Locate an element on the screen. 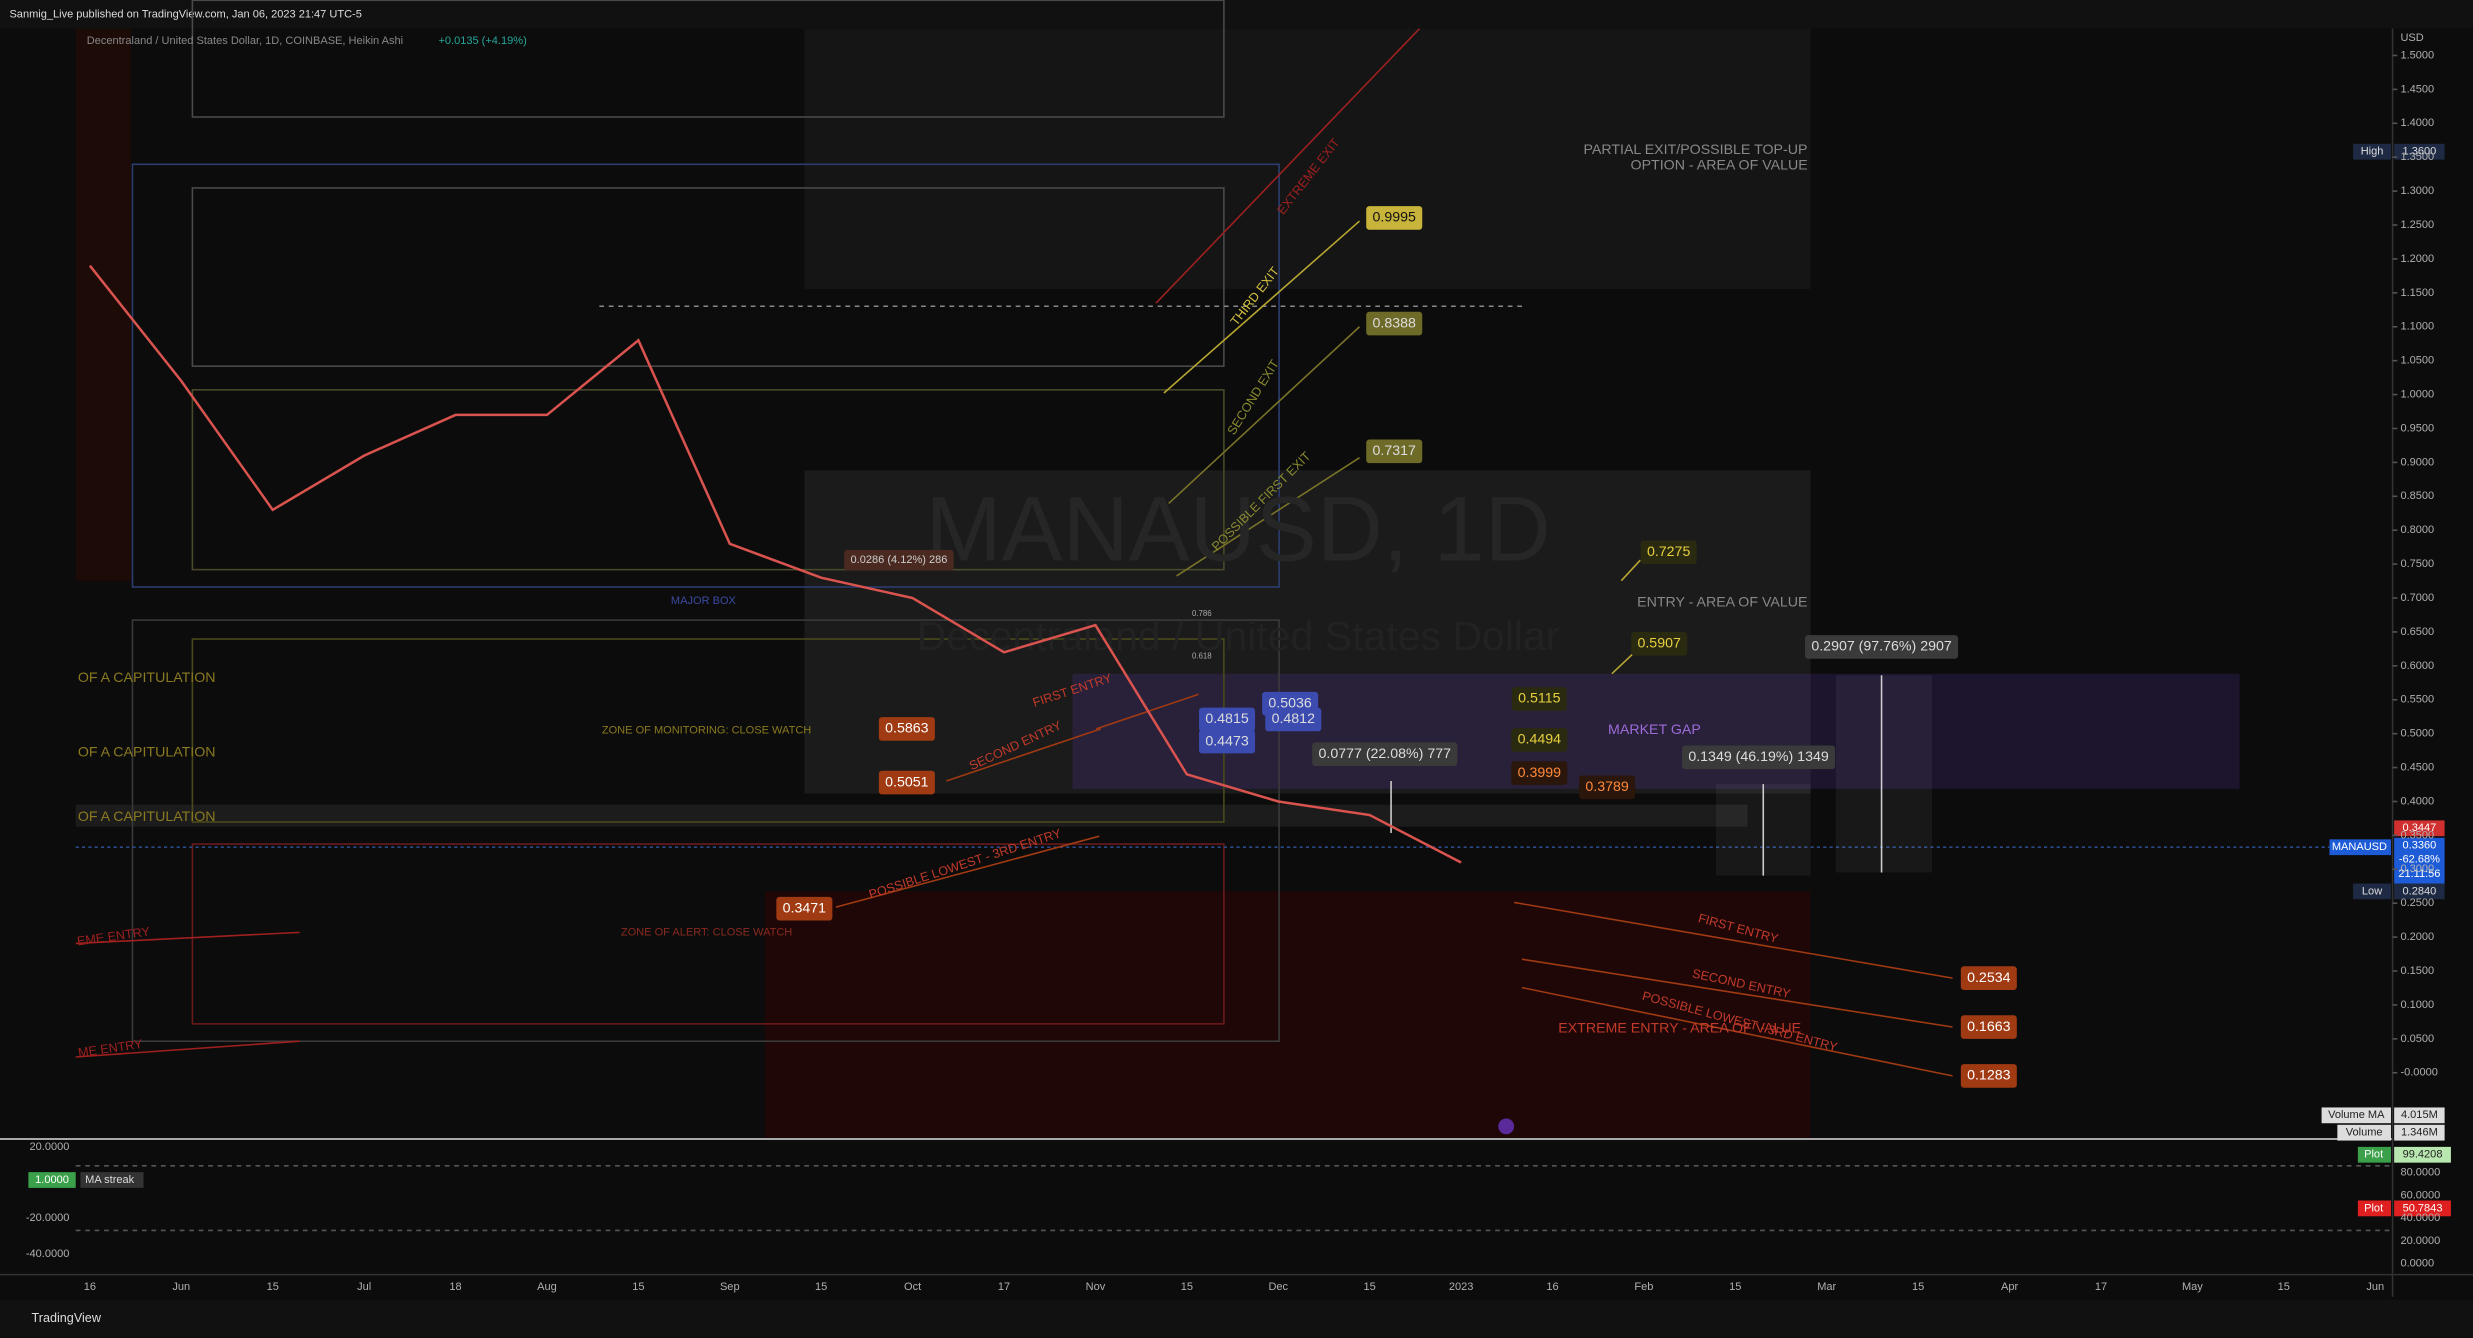  y-tick-label: 0.8500 is located at coordinates (2417, 496).